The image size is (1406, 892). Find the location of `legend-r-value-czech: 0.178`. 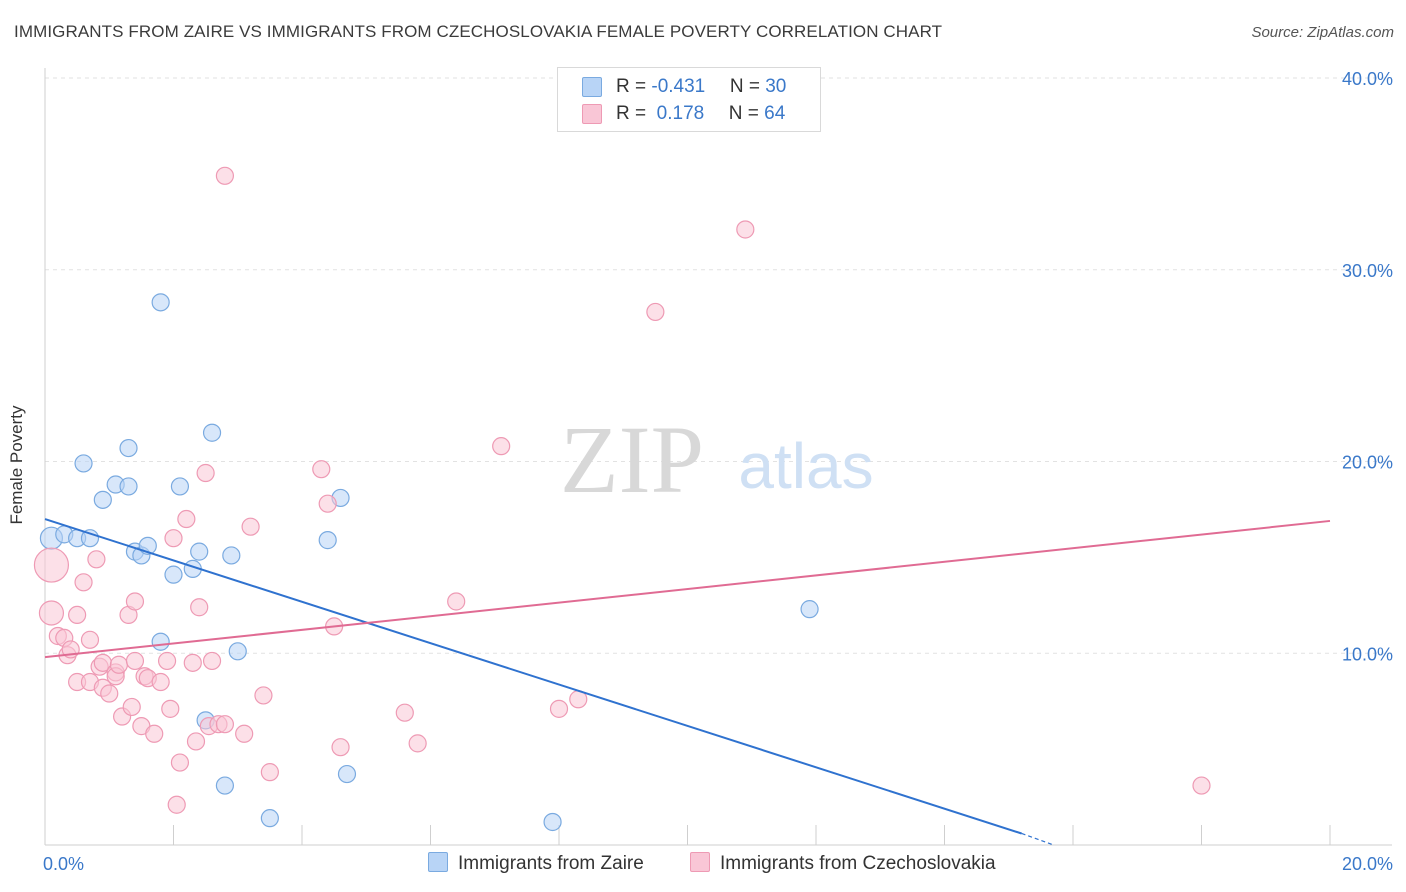

legend-r-value-czech: 0.178 is located at coordinates (678, 113).